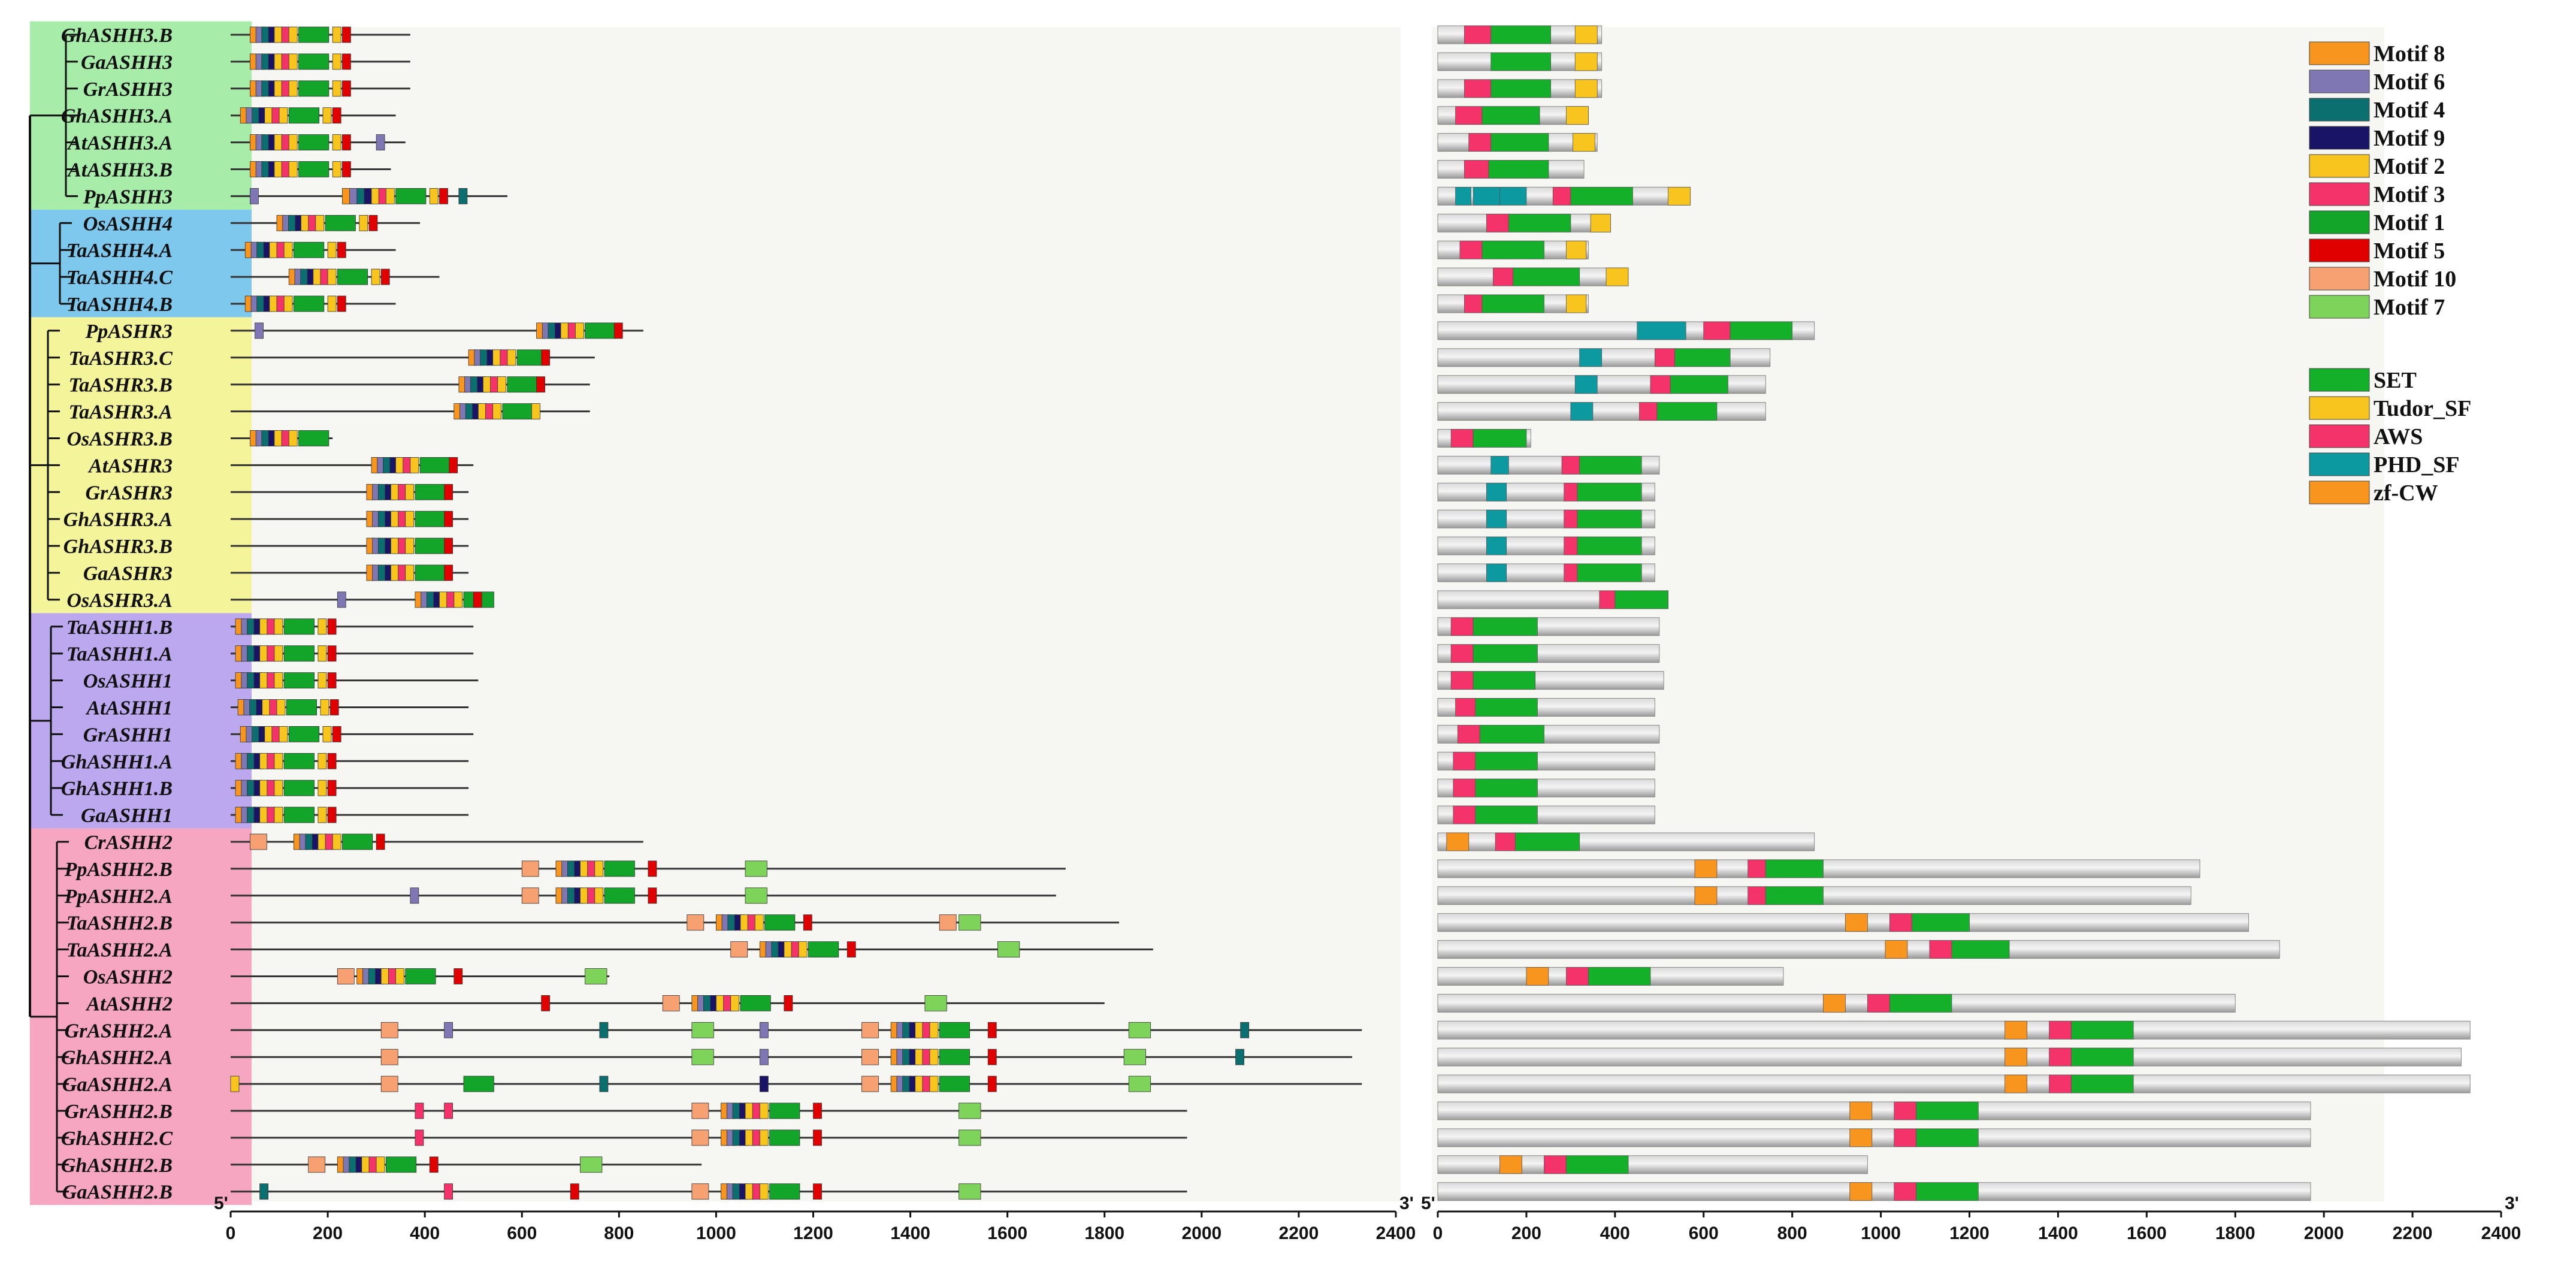 The image size is (2576, 1272). What do you see at coordinates (2409, 54) in the screenshot?
I see `legend-label-m8: Motif 8` at bounding box center [2409, 54].